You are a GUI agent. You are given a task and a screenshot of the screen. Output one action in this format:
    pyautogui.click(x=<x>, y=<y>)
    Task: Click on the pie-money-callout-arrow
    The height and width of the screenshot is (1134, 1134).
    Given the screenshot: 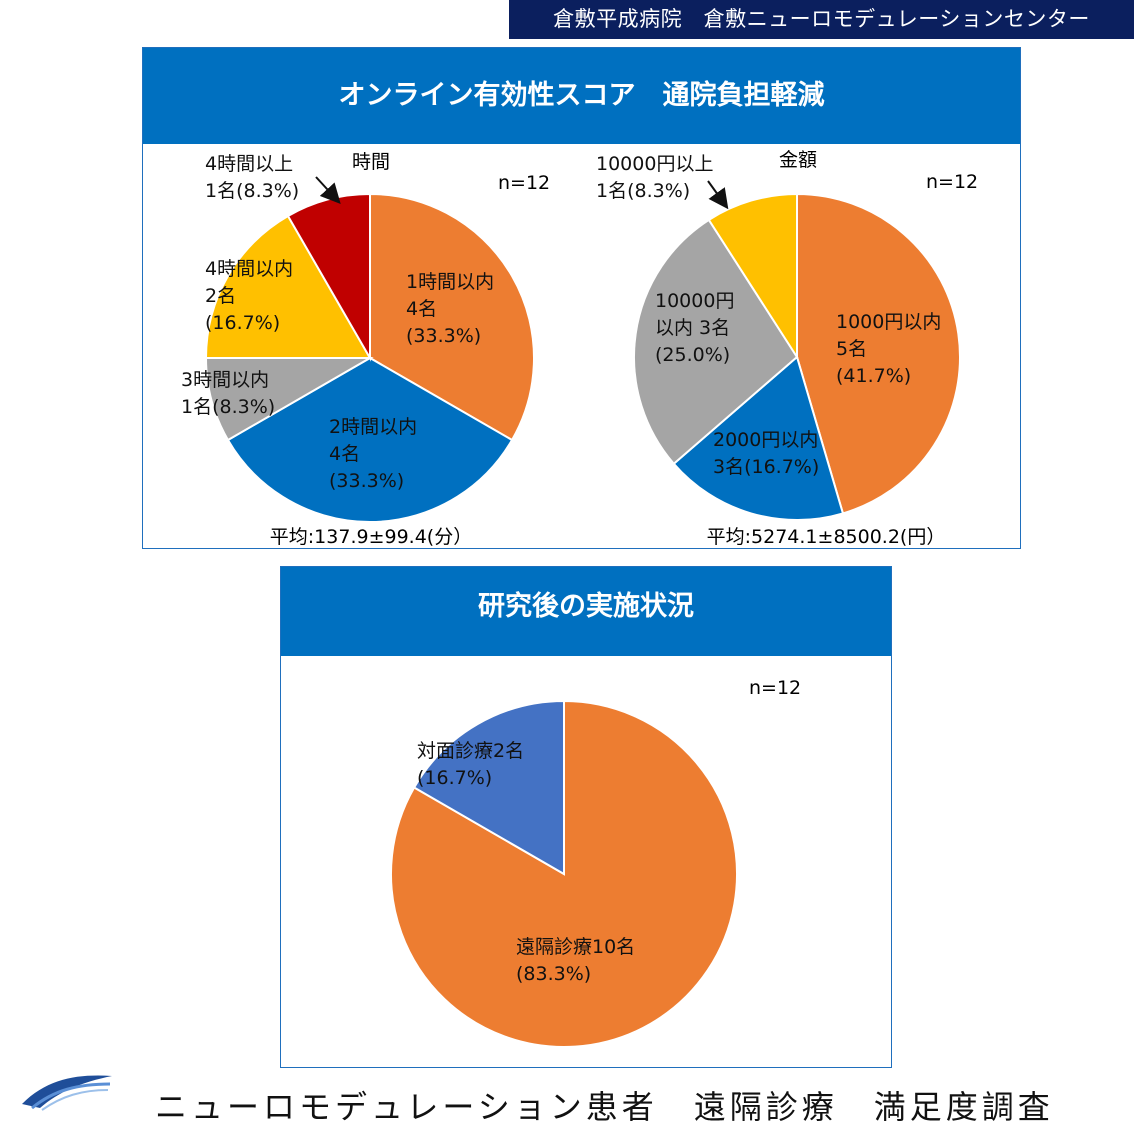 What is the action you would take?
    pyautogui.click(x=718, y=195)
    